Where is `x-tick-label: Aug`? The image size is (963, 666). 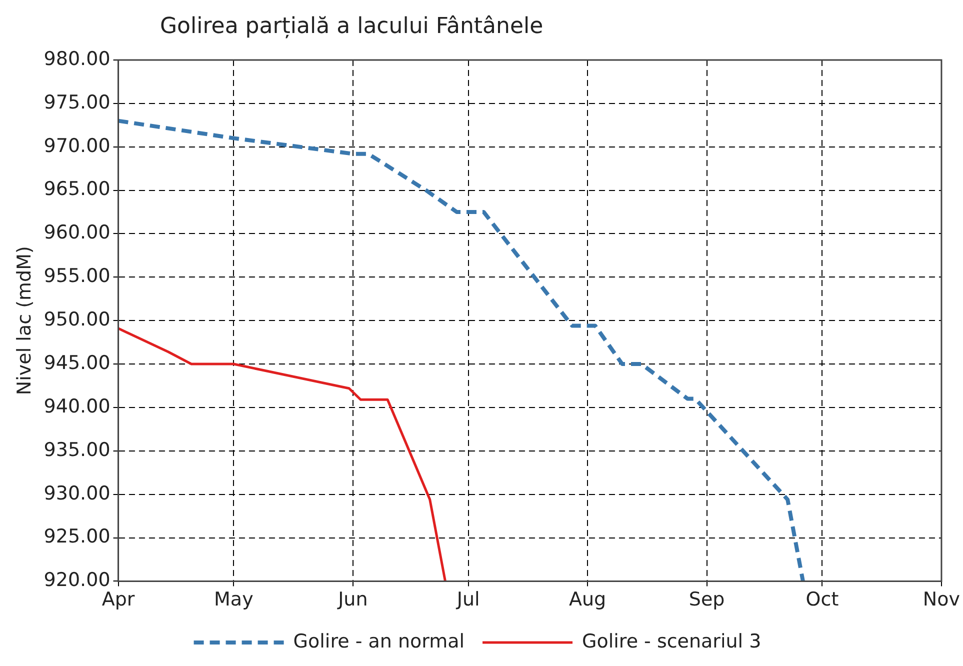 x-tick-label: Aug is located at coordinates (587, 599).